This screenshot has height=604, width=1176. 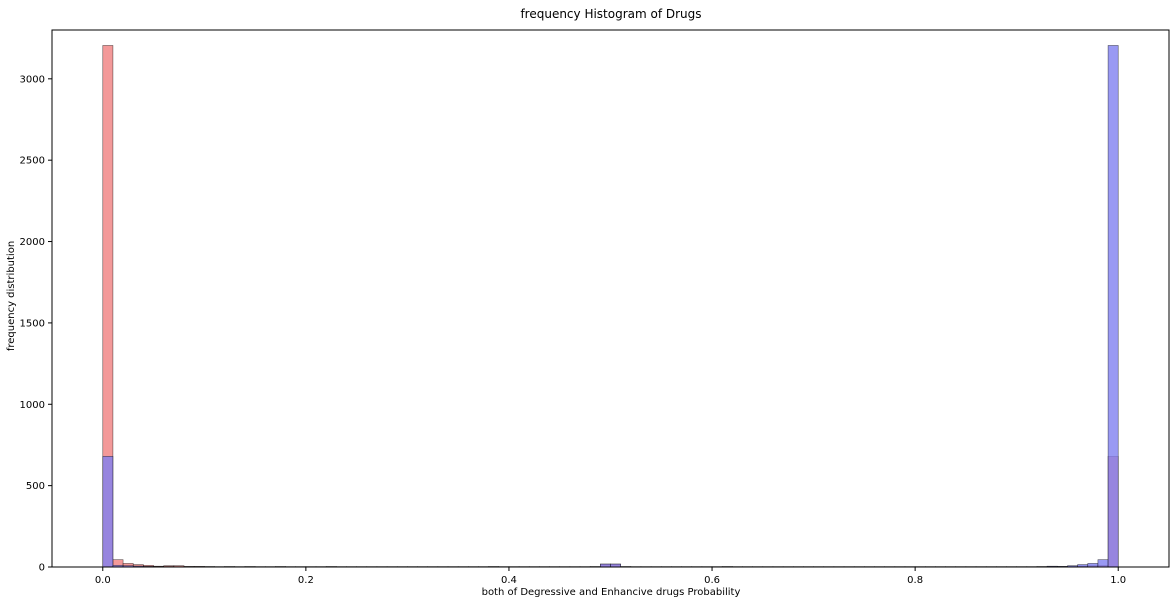 What do you see at coordinates (610, 14) in the screenshot?
I see `chart-title: frequency Histogram of Drugs` at bounding box center [610, 14].